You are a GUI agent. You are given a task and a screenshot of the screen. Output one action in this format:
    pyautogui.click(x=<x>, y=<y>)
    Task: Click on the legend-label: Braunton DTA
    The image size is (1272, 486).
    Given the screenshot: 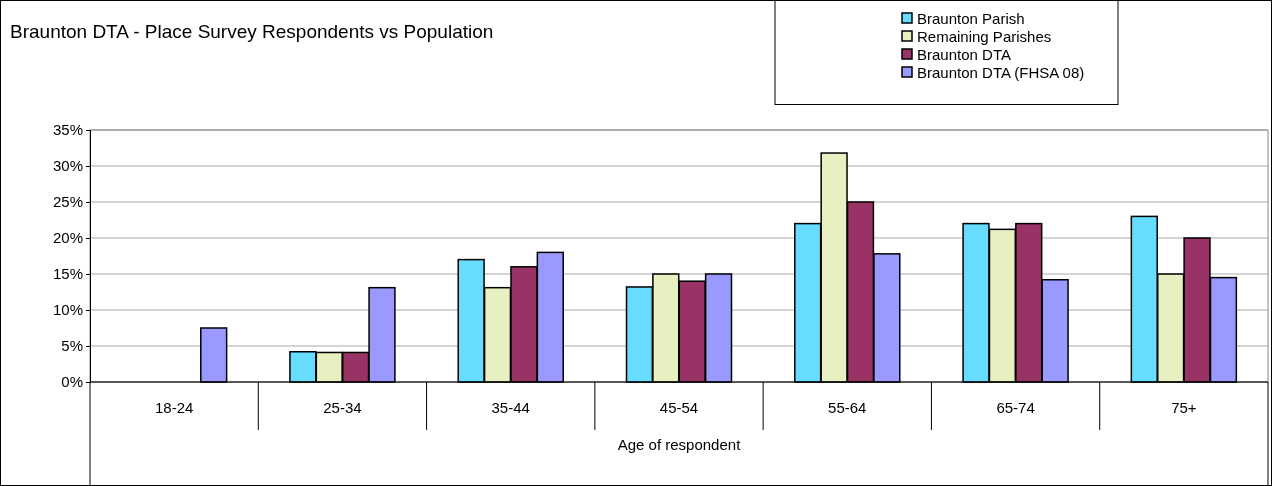 What is the action you would take?
    pyautogui.click(x=964, y=54)
    